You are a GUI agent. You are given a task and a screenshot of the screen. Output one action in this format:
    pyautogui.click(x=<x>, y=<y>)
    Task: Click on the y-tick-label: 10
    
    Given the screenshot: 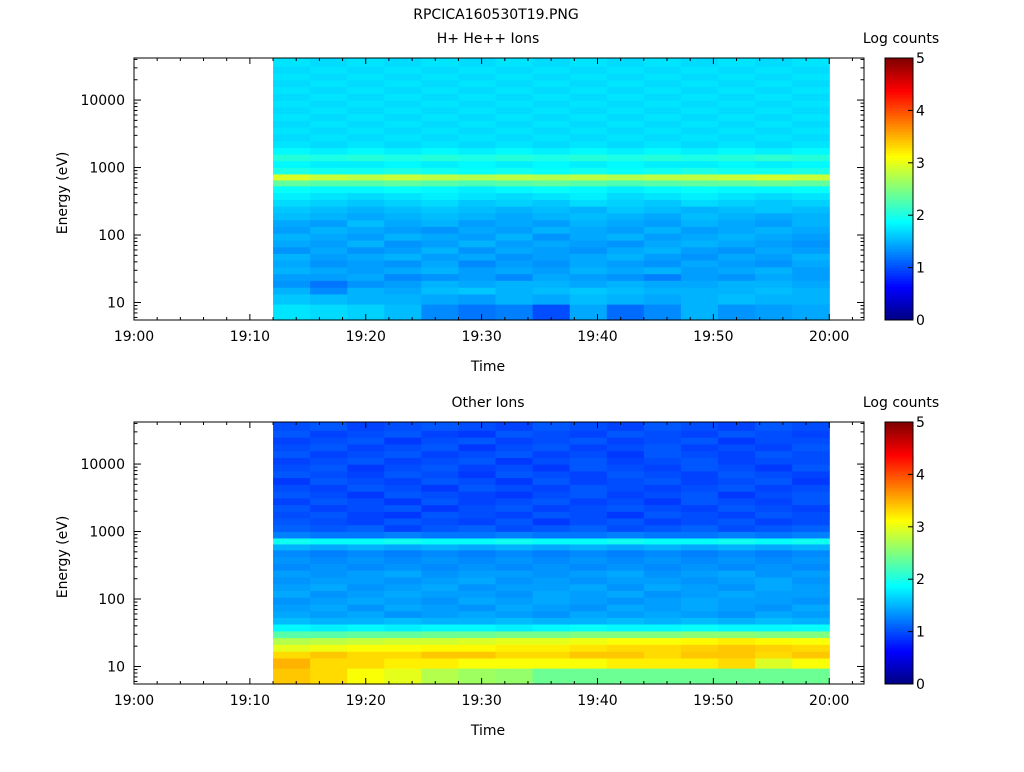 What is the action you would take?
    pyautogui.click(x=116, y=303)
    